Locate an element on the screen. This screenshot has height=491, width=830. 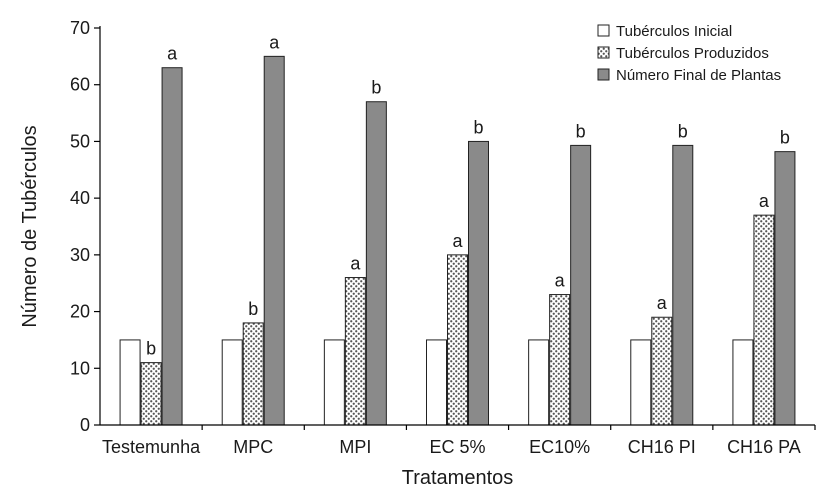
y-tick-label: 30 is located at coordinates (80, 255).